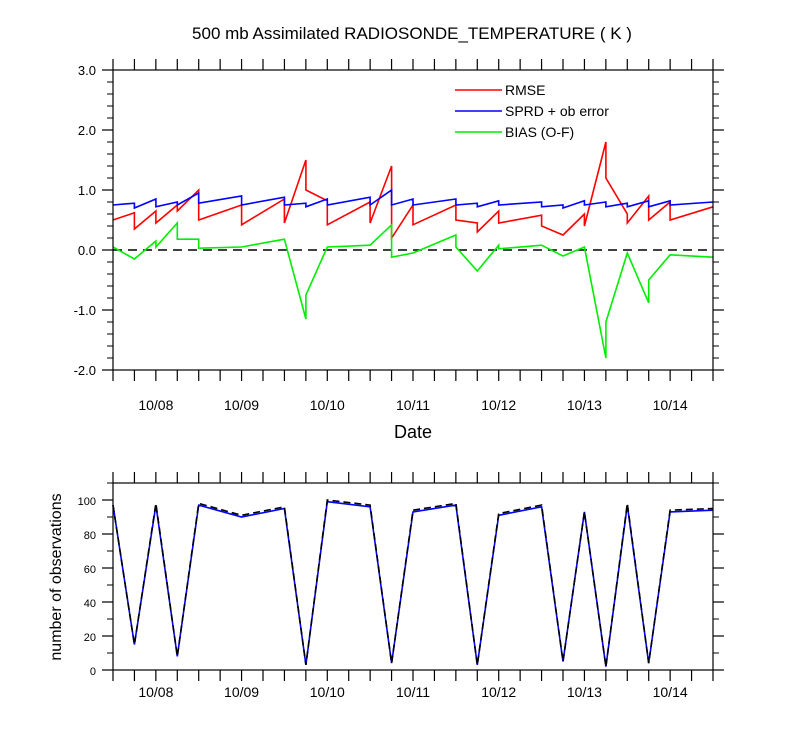 The width and height of the screenshot is (800, 750). What do you see at coordinates (90, 638) in the screenshot?
I see `bottom-ytick-label: 20` at bounding box center [90, 638].